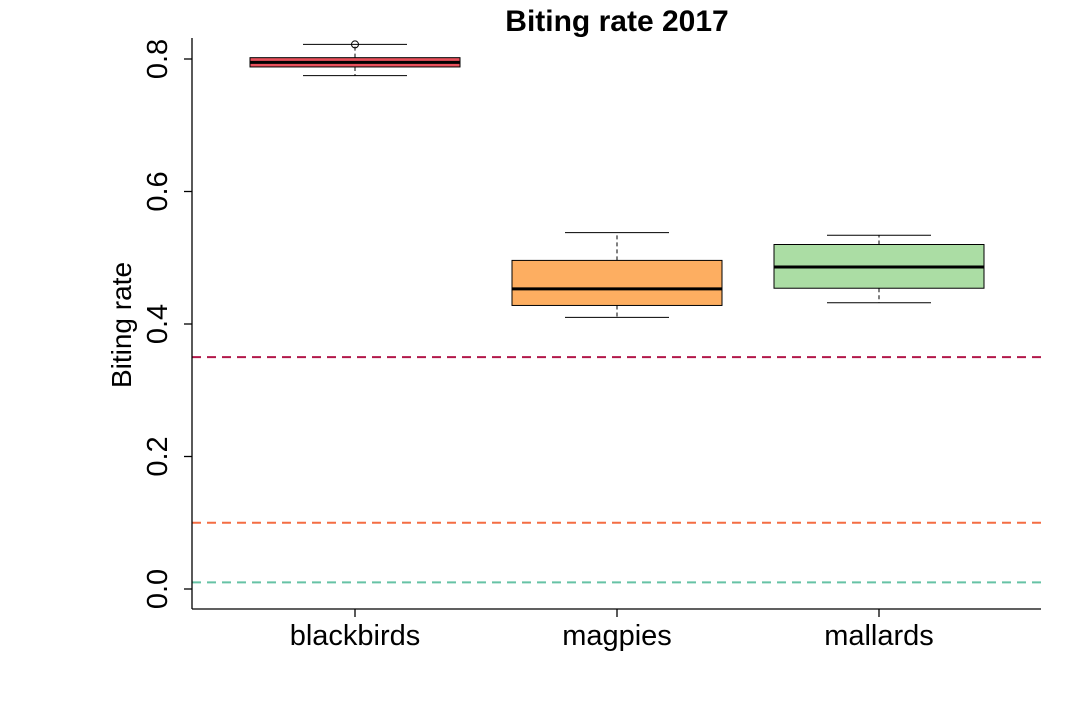  I want to click on box-magpies, so click(617, 275).